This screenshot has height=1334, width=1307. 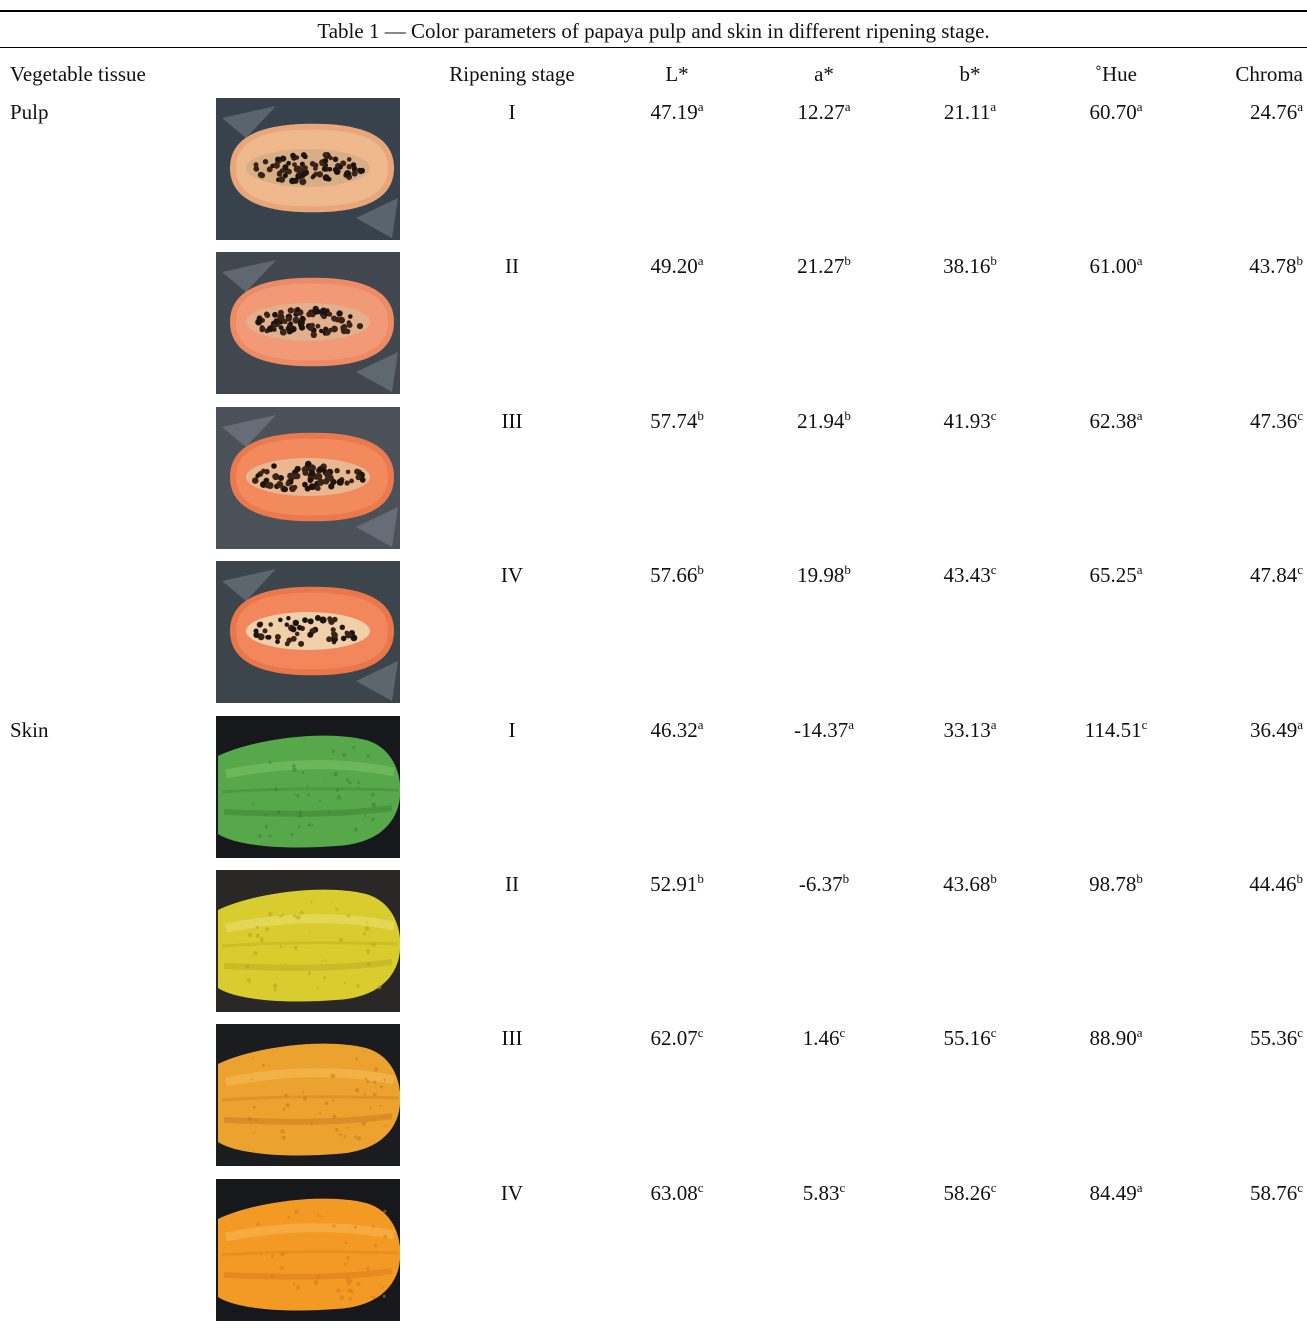 I want to click on table-top-rule, so click(x=653, y=11).